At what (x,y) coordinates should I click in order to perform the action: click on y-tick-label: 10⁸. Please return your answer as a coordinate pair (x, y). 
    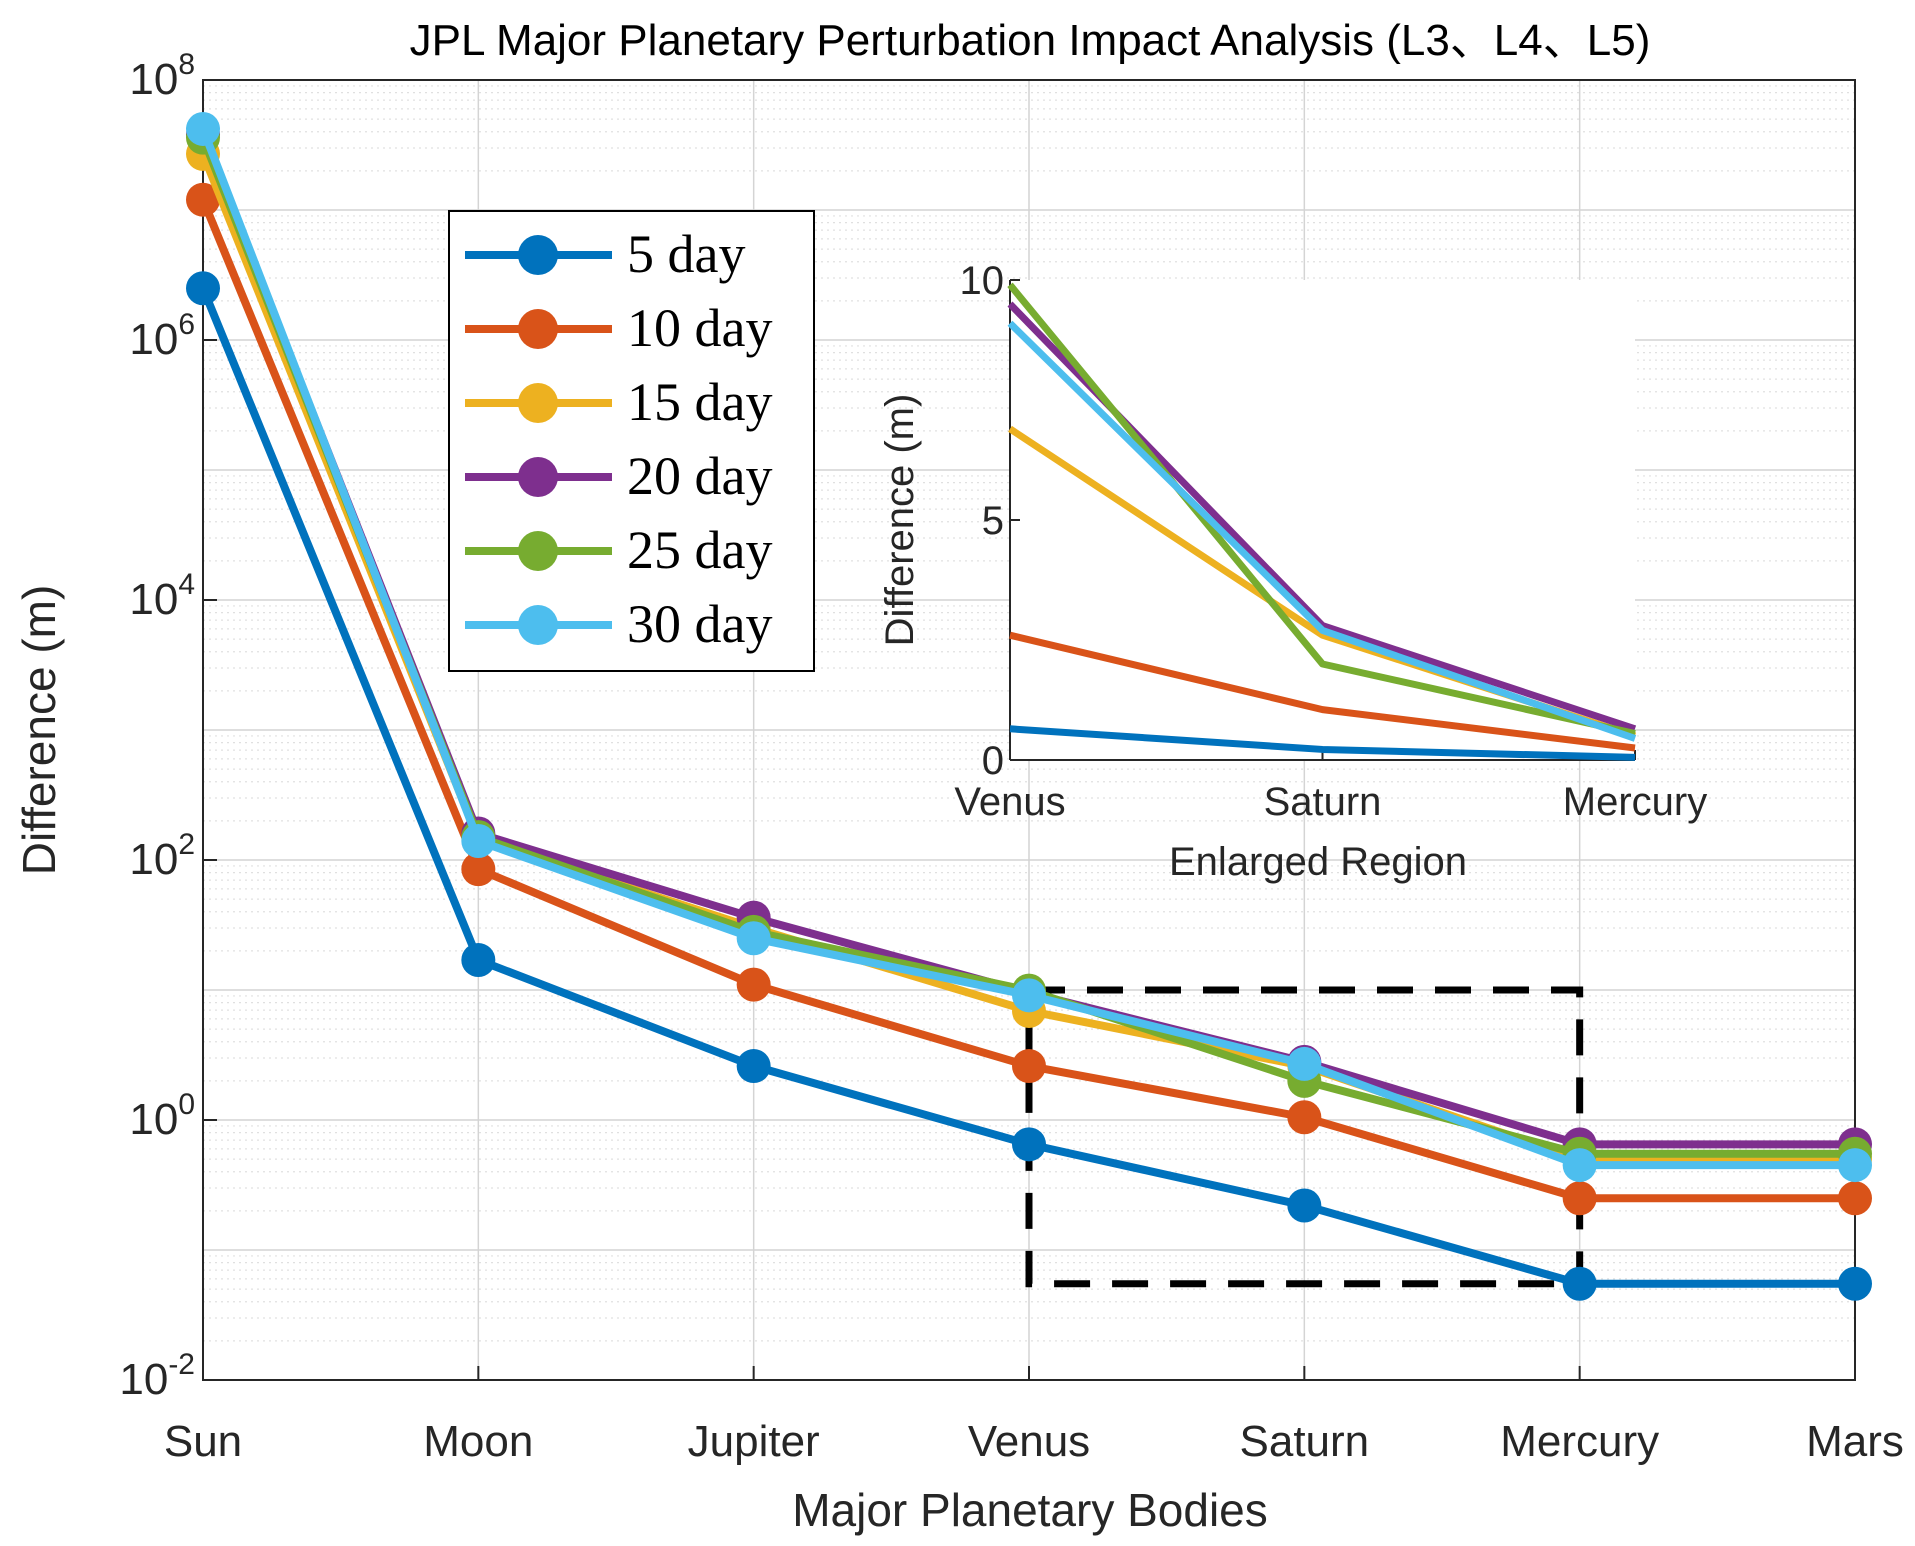
    Looking at the image, I should click on (162, 76).